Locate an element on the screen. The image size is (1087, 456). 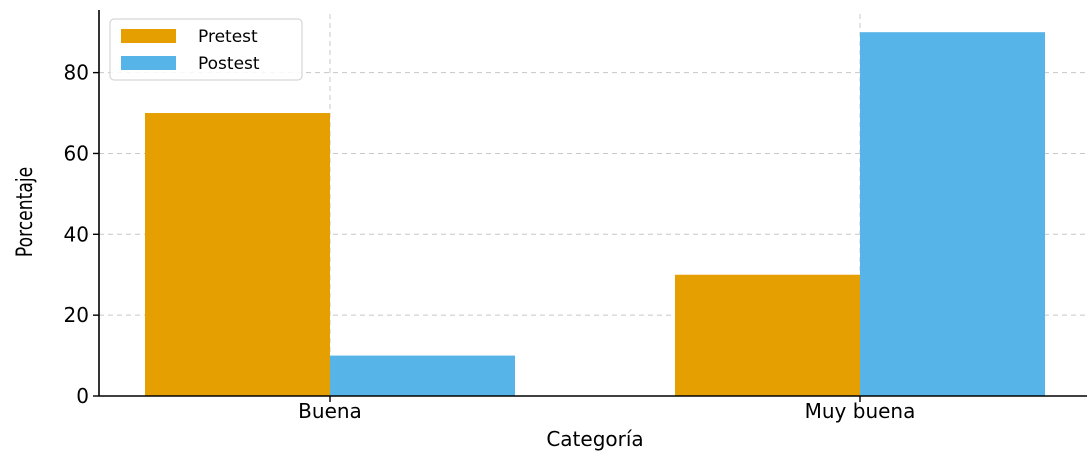
y-tick-label: 40 is located at coordinates (76, 234).